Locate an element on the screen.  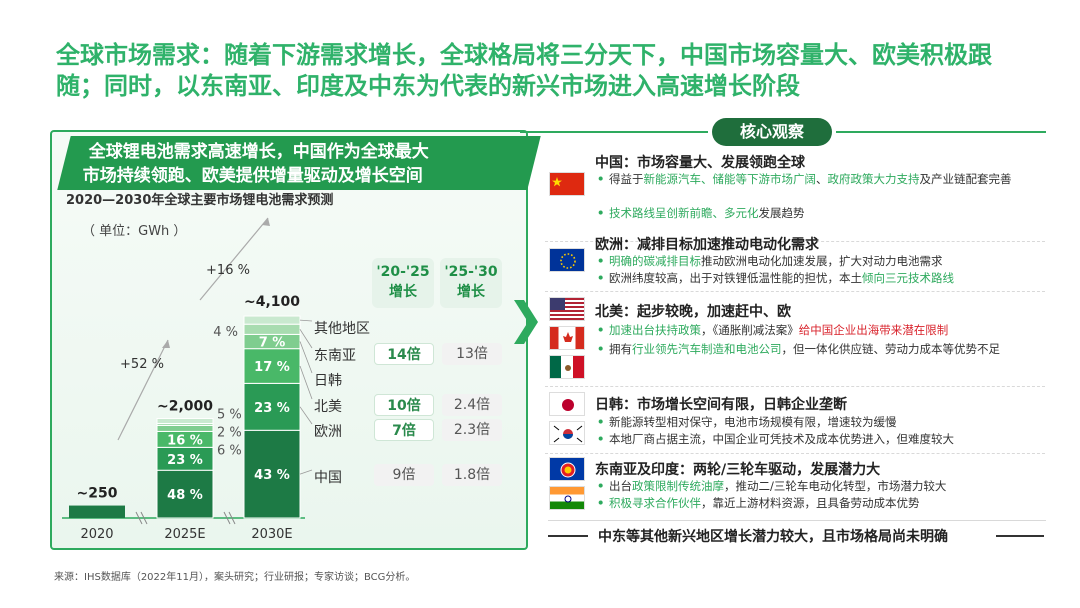
europe-bullet-1: 明确的碳减排目标推动欧洲电动化加速发展，扩大对动力电池需求 is located at coordinates (818, 261).